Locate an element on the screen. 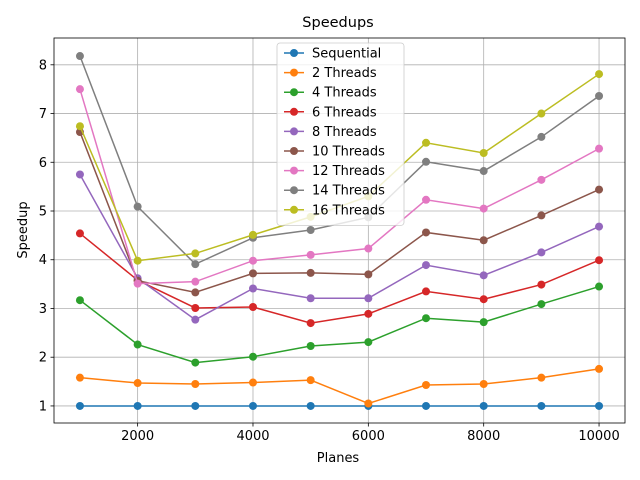  legend-item: Sequential is located at coordinates (332, 54).